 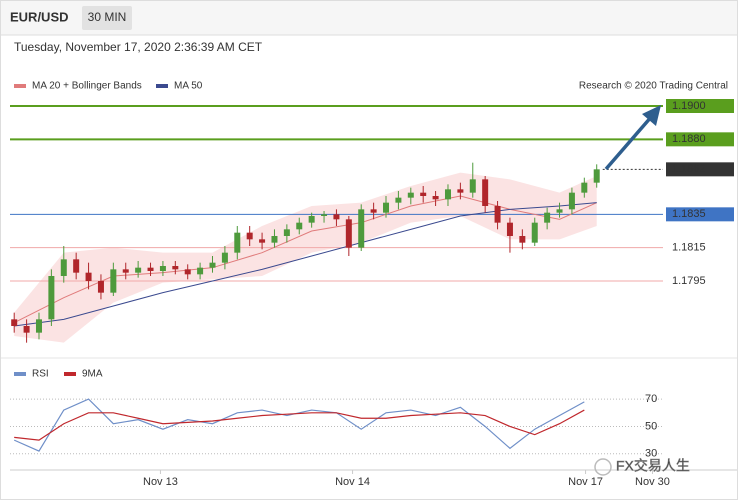 I want to click on level-label: 1.1795, so click(x=689, y=281).